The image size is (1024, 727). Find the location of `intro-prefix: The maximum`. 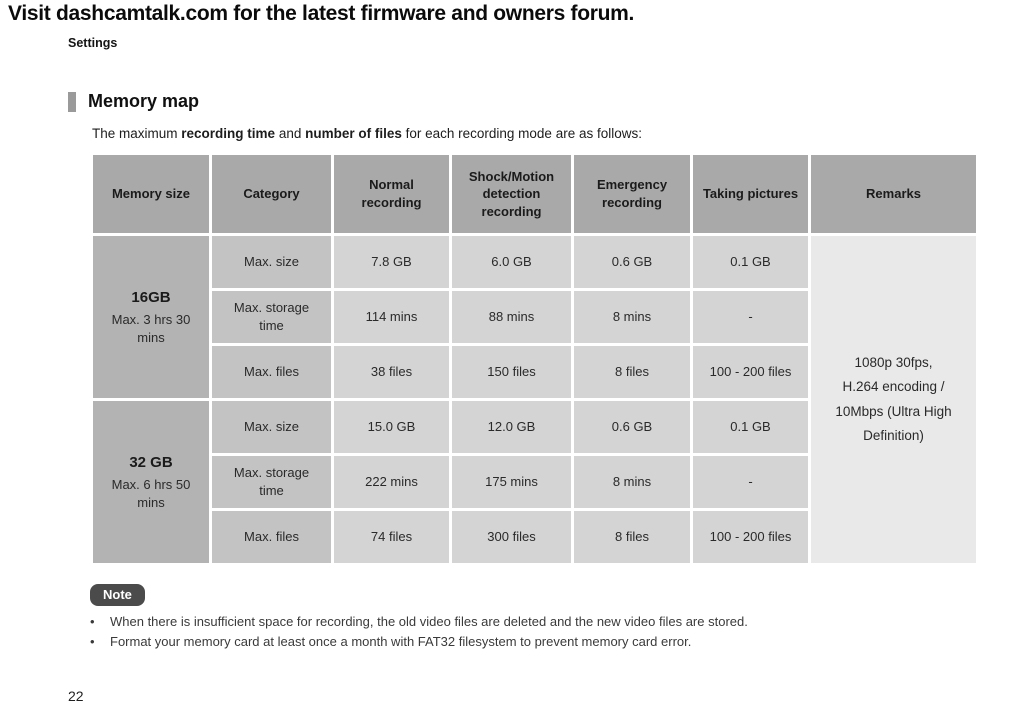

intro-prefix: The maximum is located at coordinates (137, 133).